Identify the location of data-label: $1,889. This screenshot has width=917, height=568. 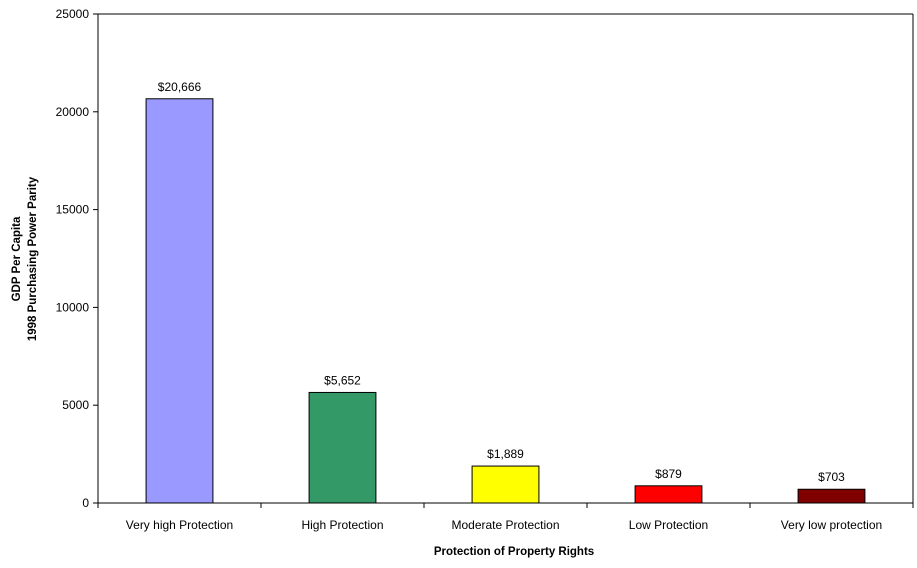
(505, 454).